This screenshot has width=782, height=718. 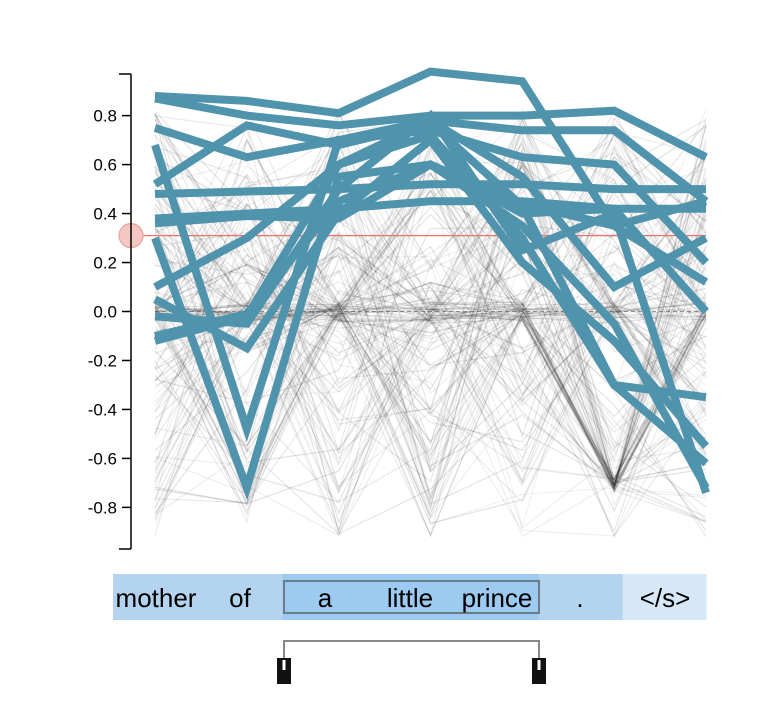 I want to click on token-label: little, so click(x=410, y=598).